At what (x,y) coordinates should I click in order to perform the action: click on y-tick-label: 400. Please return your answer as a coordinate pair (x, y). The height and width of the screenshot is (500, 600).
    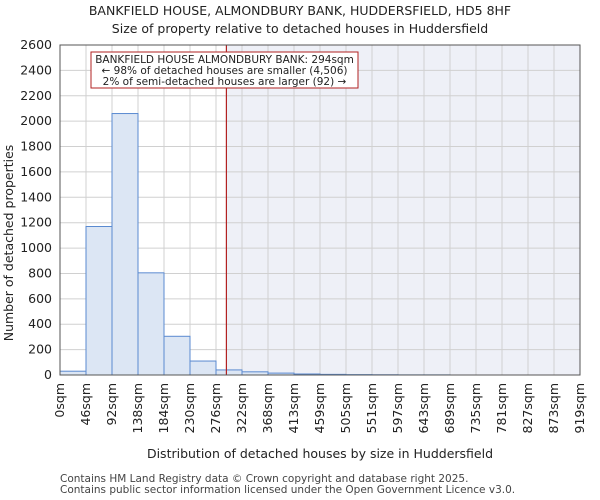
    Looking at the image, I should click on (40, 323).